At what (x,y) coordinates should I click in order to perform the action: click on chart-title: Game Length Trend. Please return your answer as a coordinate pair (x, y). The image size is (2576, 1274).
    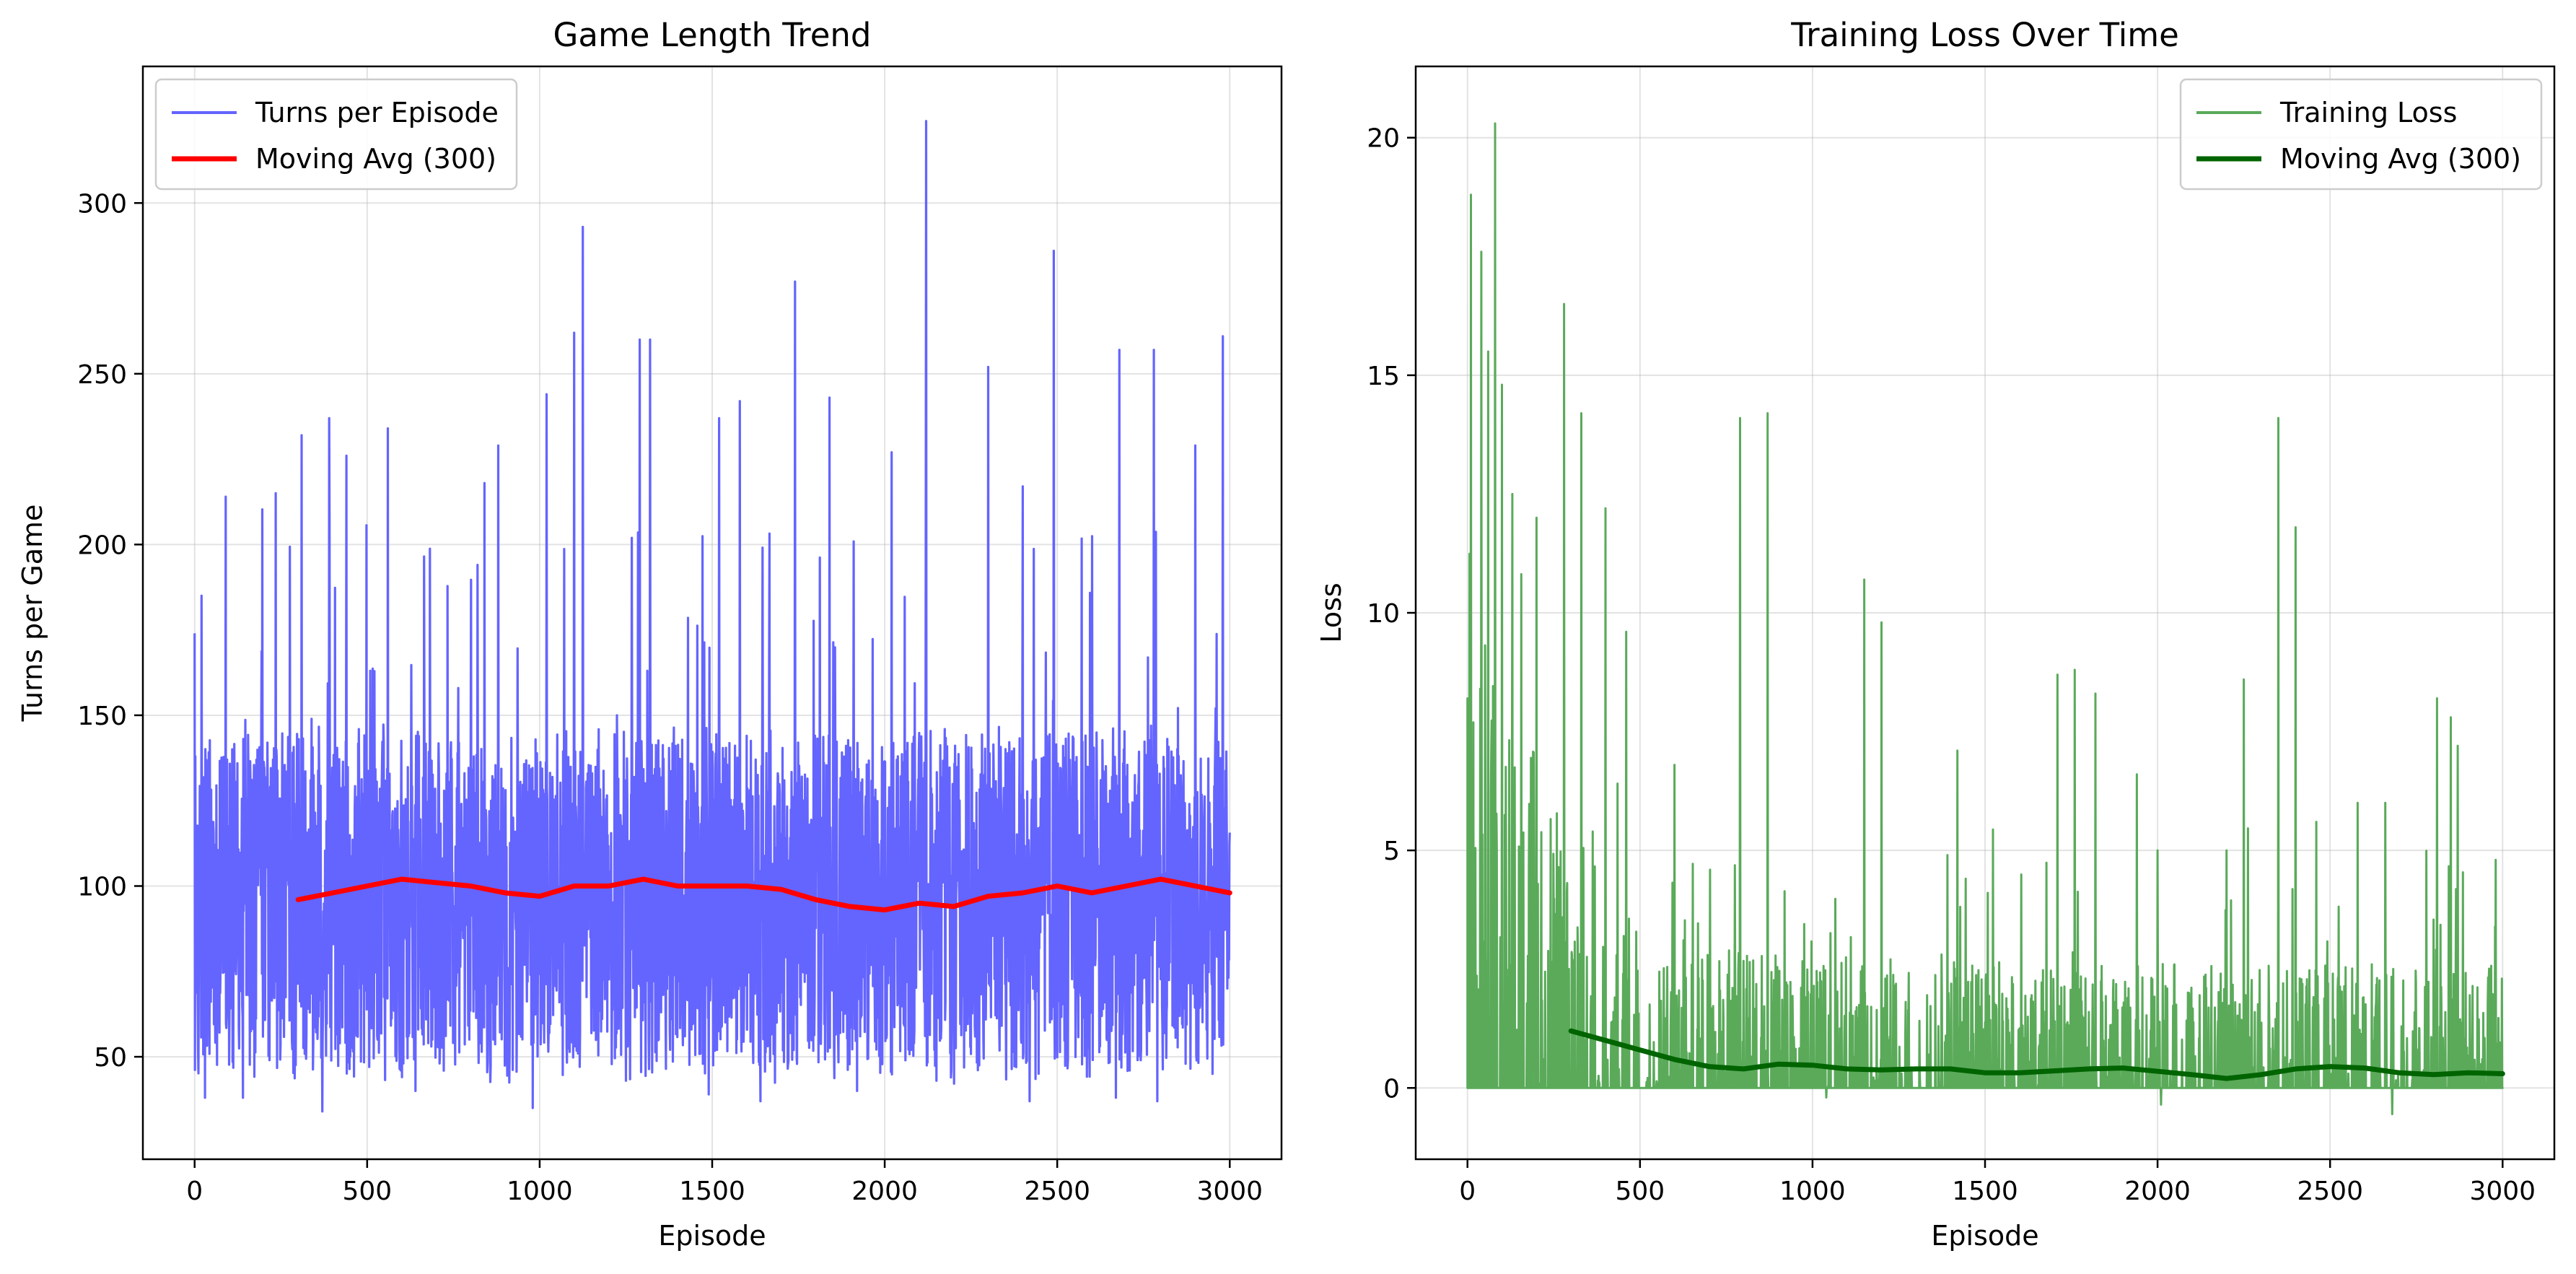
    Looking at the image, I should click on (712, 35).